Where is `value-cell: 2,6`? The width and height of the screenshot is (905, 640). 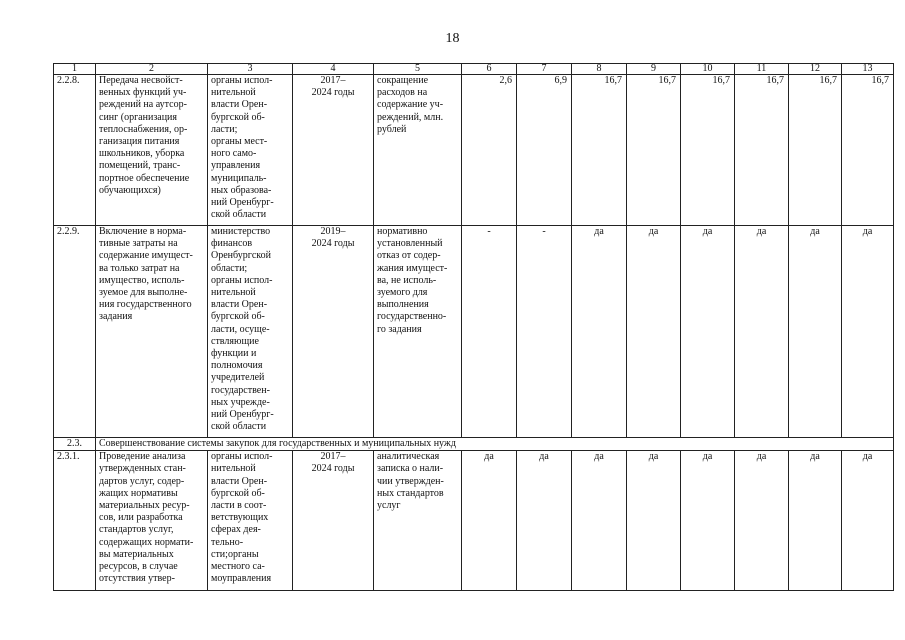 value-cell: 2,6 is located at coordinates (489, 150).